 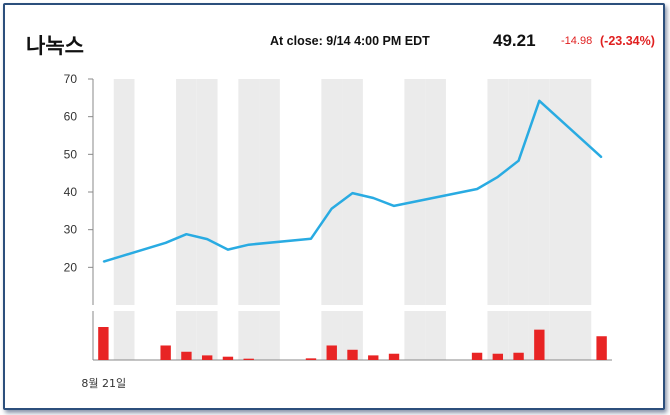 What do you see at coordinates (627, 41) in the screenshot?
I see `price-change-percent: (-23.34%)` at bounding box center [627, 41].